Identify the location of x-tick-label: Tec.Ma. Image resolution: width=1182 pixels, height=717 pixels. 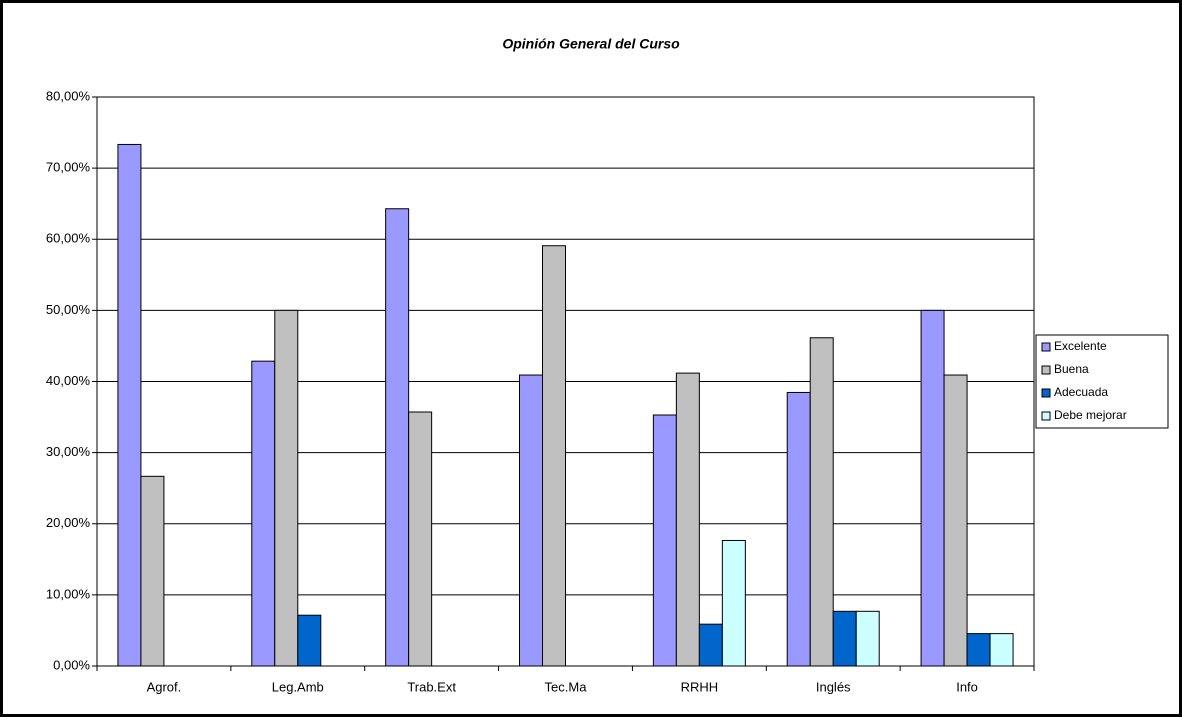
(566, 686).